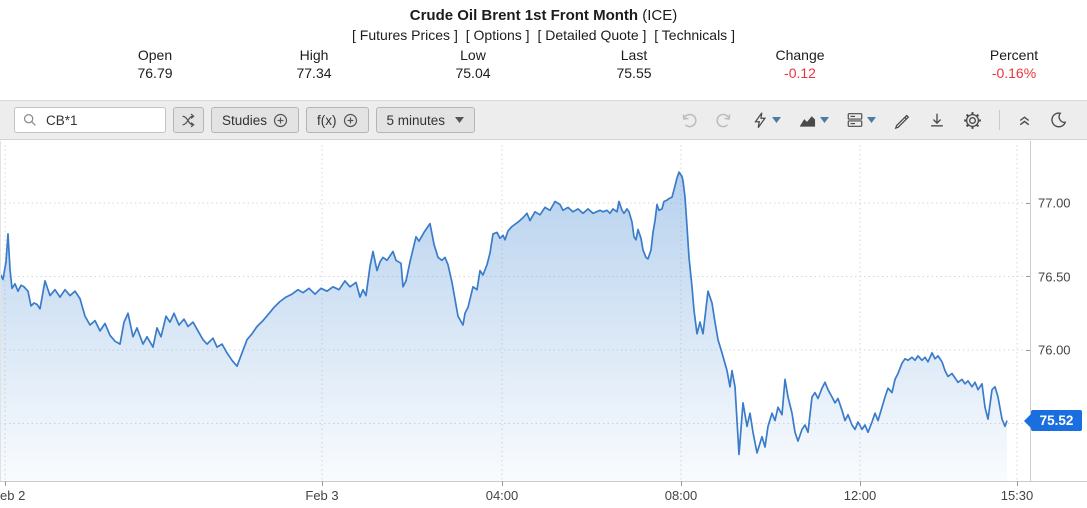 Image resolution: width=1087 pixels, height=508 pixels. What do you see at coordinates (497, 35) in the screenshot?
I see `link-options: [ Options ]` at bounding box center [497, 35].